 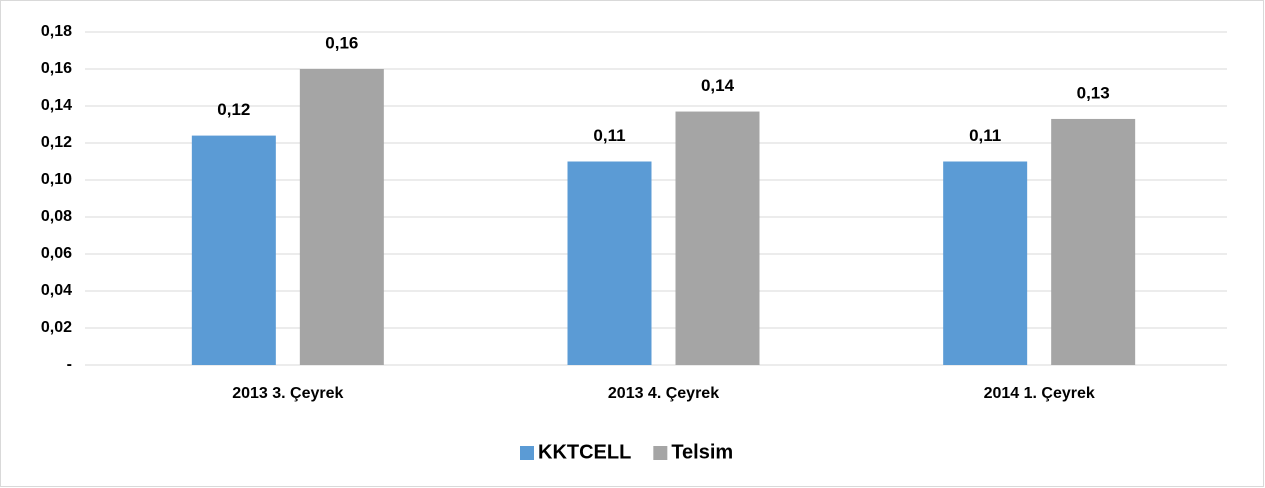 I want to click on y-tick-label: 0,04, so click(x=56, y=290).